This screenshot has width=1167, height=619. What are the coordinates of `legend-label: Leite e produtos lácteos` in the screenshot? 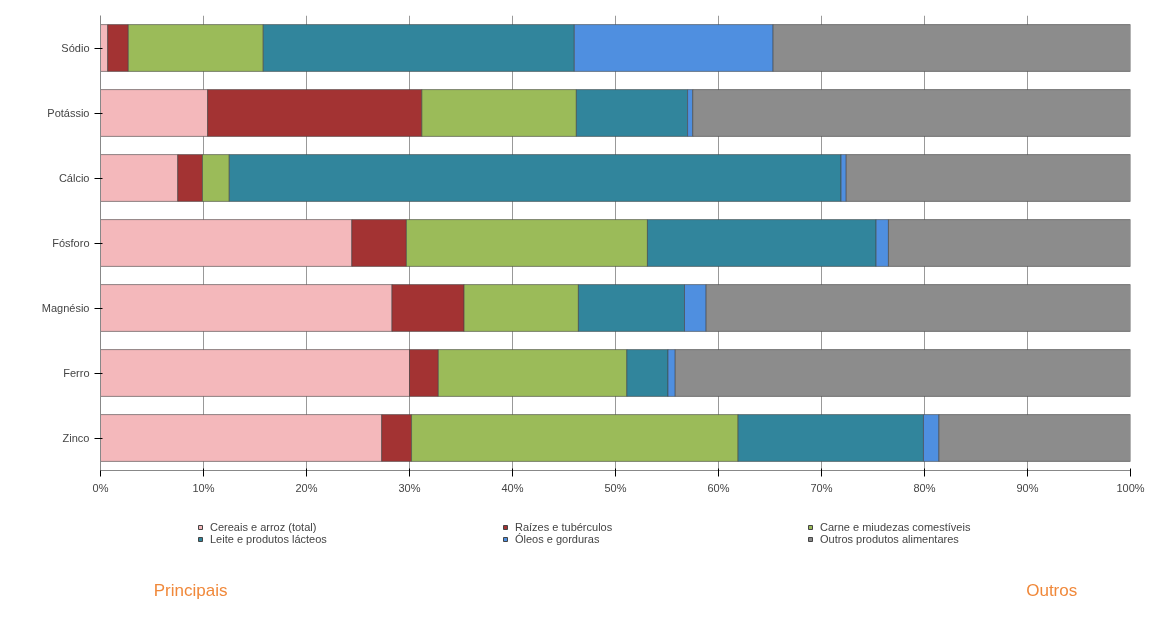 It's located at (269, 539).